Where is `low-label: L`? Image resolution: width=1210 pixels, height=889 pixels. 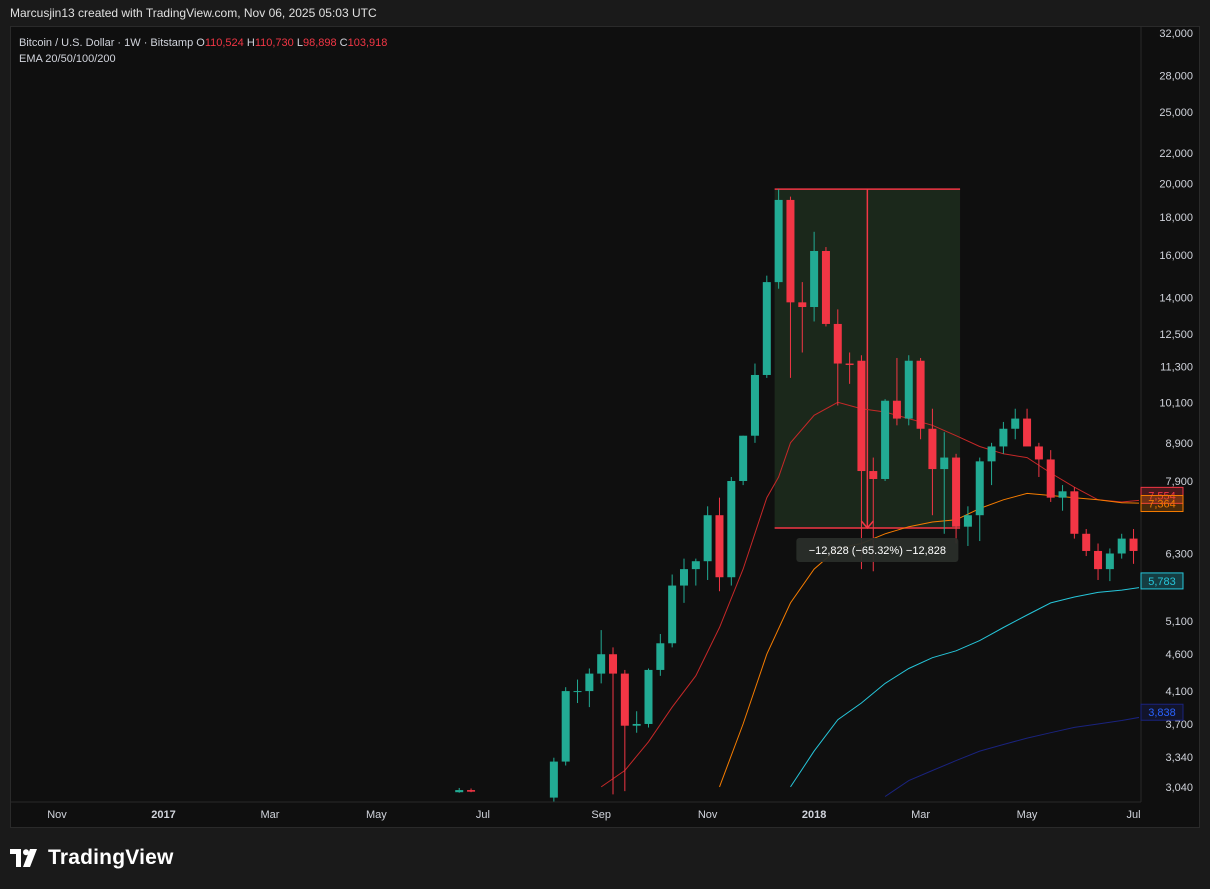 low-label: L is located at coordinates (299, 43).